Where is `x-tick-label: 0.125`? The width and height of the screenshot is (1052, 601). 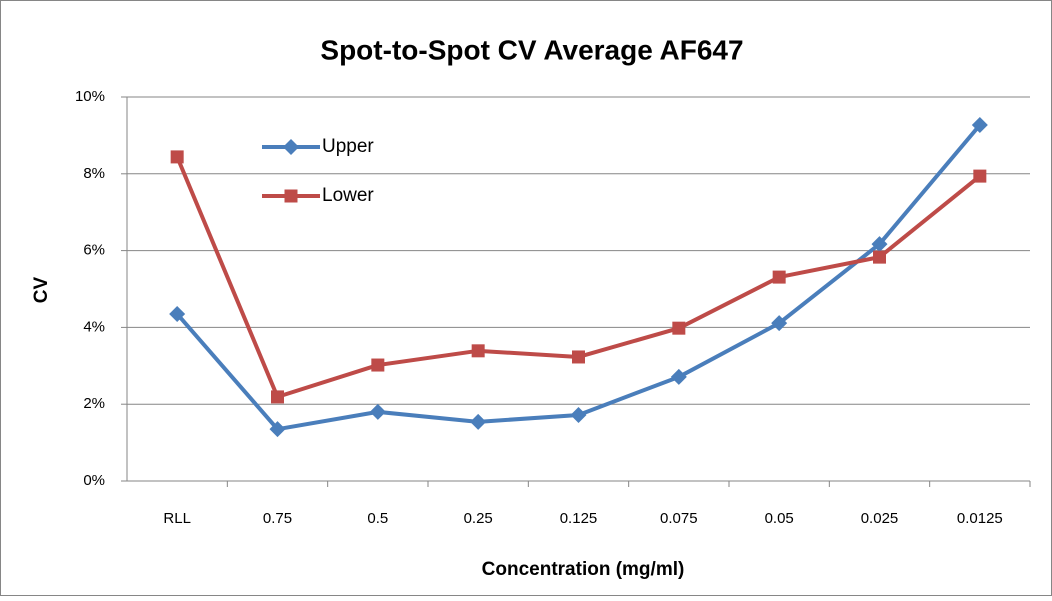 x-tick-label: 0.125 is located at coordinates (579, 518).